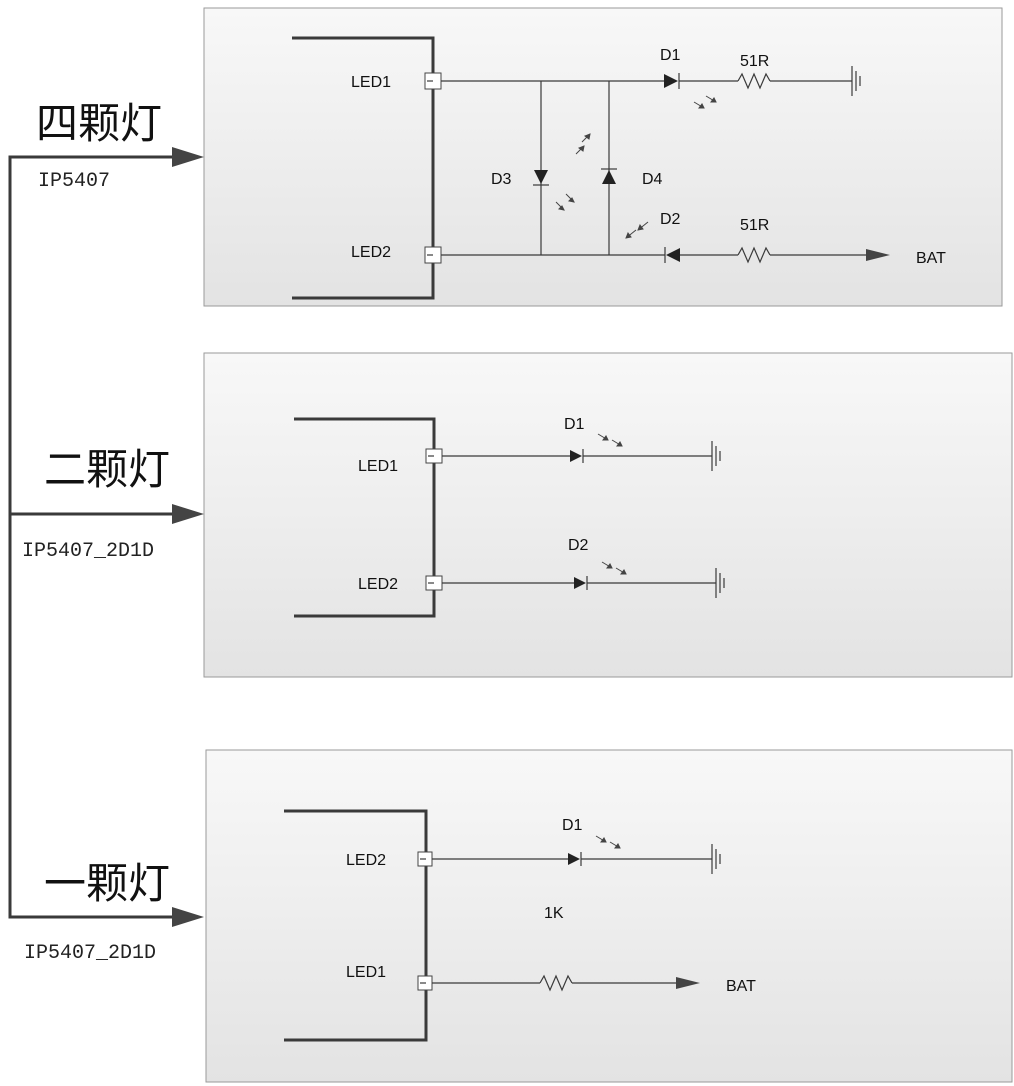 This screenshot has height=1086, width=1014. Describe the element at coordinates (107, 469) in the screenshot. I see `section-title-two-leds: 二颗灯` at that location.